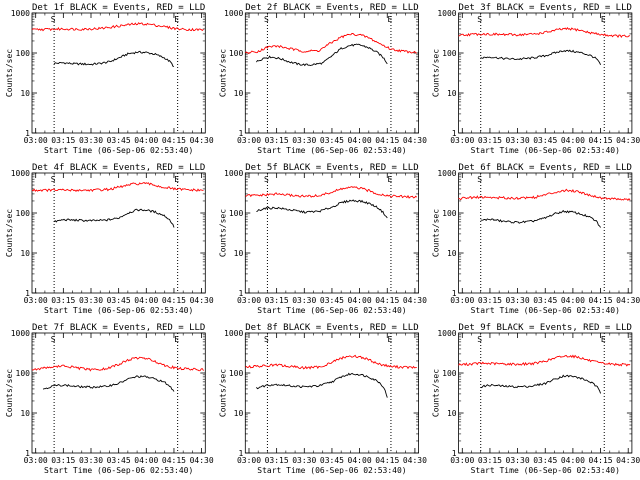 This screenshot has height=480, width=640. I want to click on chart-title: Det 5f BLACK = Events, RED = LLD, so click(331, 168).